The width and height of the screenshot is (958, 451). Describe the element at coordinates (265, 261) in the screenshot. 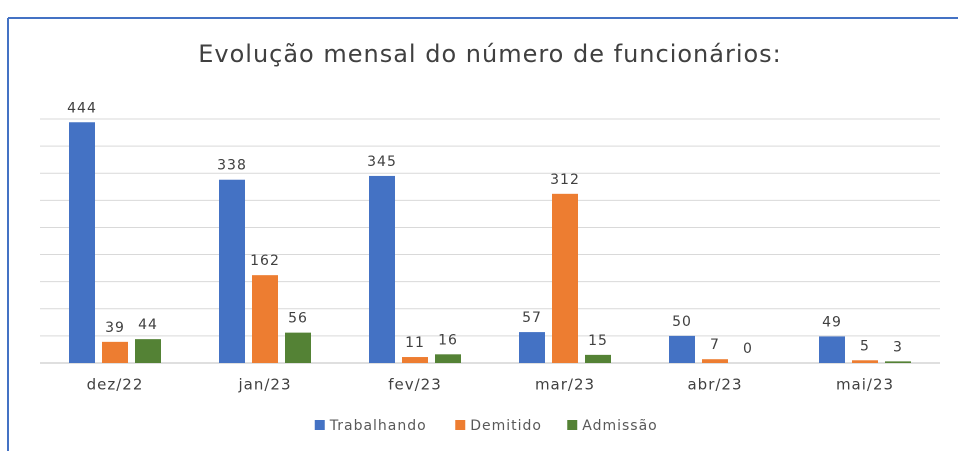

I see `data-label: 162` at that location.